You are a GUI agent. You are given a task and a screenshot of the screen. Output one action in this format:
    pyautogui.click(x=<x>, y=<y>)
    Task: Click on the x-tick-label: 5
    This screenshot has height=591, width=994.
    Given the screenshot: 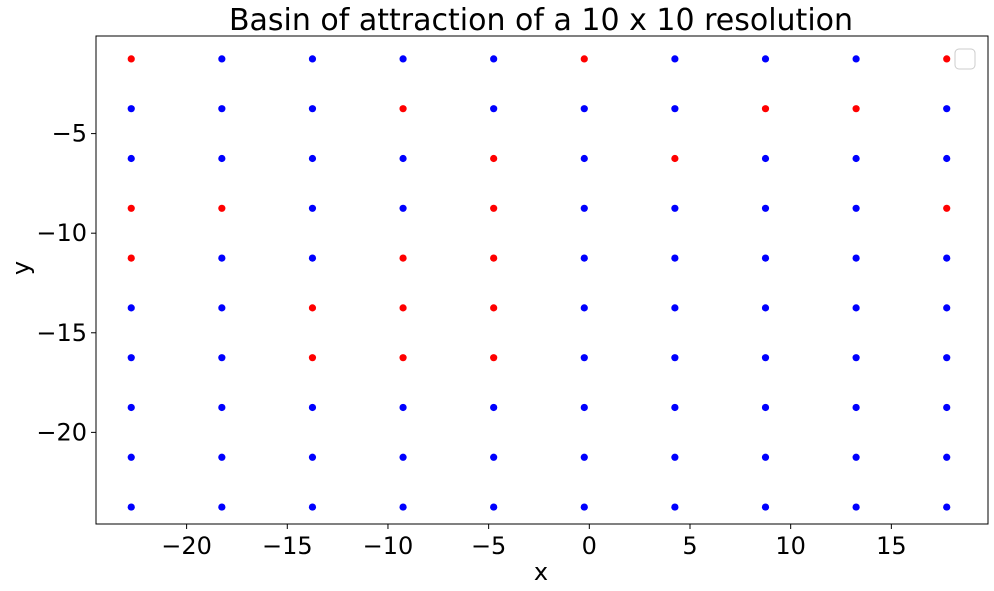 What is the action you would take?
    pyautogui.click(x=689, y=546)
    